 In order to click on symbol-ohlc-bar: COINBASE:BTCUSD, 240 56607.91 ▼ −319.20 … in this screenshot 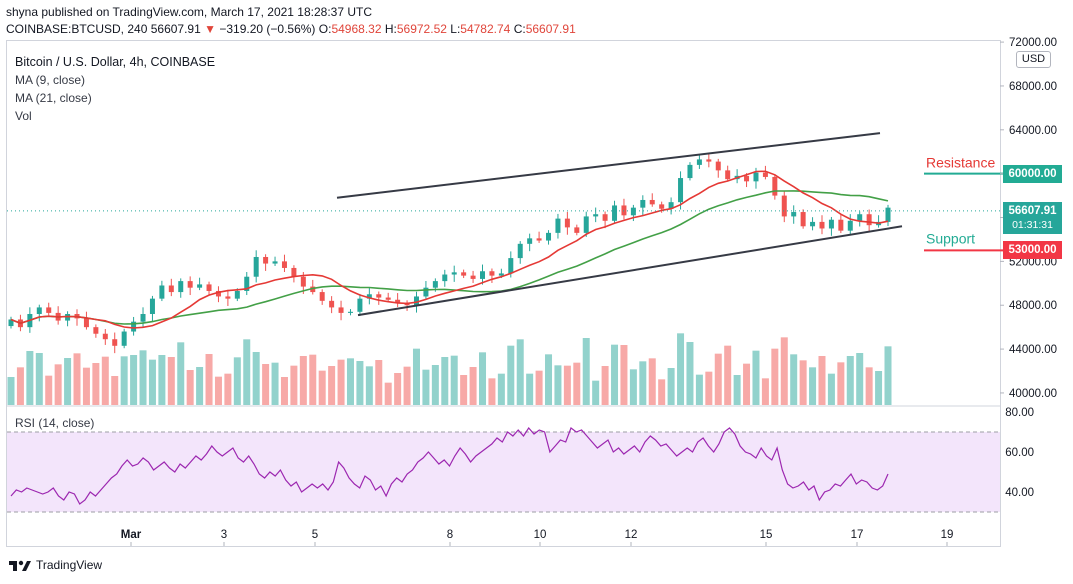, I will do `click(291, 29)`.